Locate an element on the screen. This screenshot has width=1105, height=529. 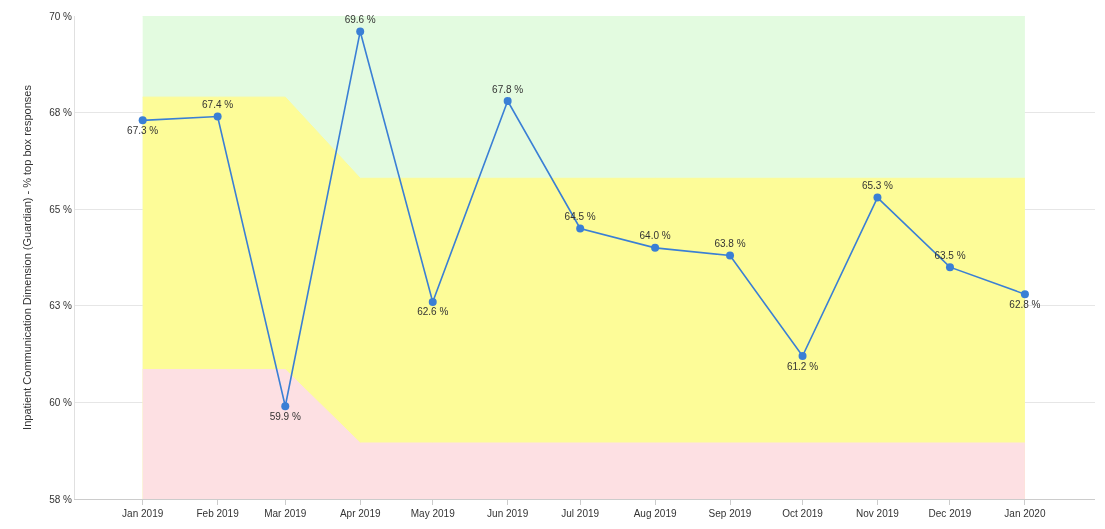
x-tick-label: Apr 2019 is located at coordinates (360, 513).